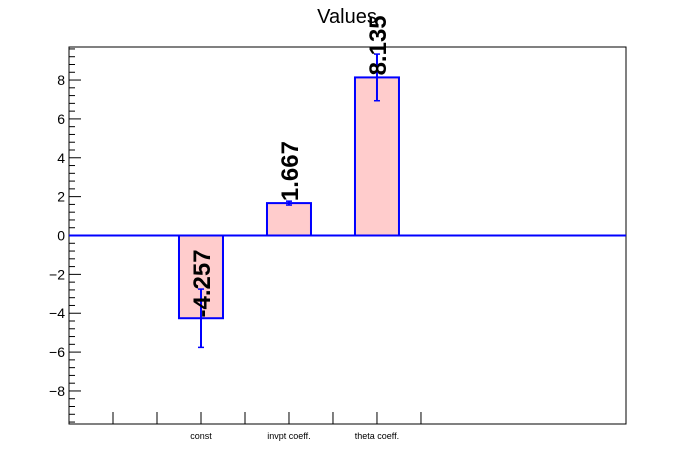 The height and width of the screenshot is (472, 696). What do you see at coordinates (57, 274) in the screenshot?
I see `y-tick-label: −2` at bounding box center [57, 274].